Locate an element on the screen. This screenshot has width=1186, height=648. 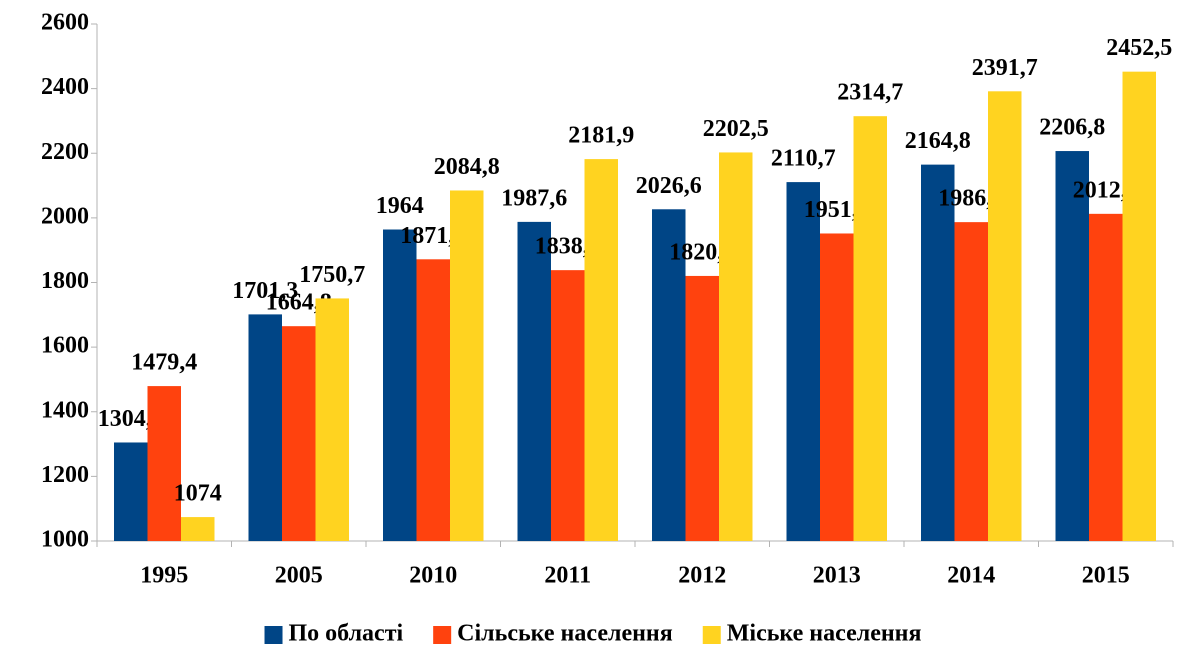
value-label: 2206,8 is located at coordinates (1072, 128).